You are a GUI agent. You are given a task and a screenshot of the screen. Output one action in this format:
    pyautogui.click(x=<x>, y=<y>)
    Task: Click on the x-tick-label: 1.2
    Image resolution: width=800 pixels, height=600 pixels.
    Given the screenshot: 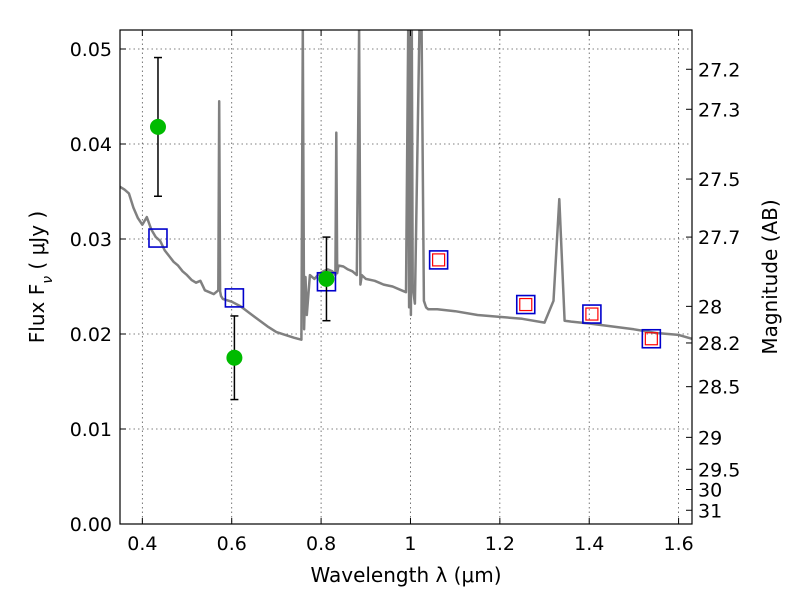 What is the action you would take?
    pyautogui.click(x=500, y=544)
    